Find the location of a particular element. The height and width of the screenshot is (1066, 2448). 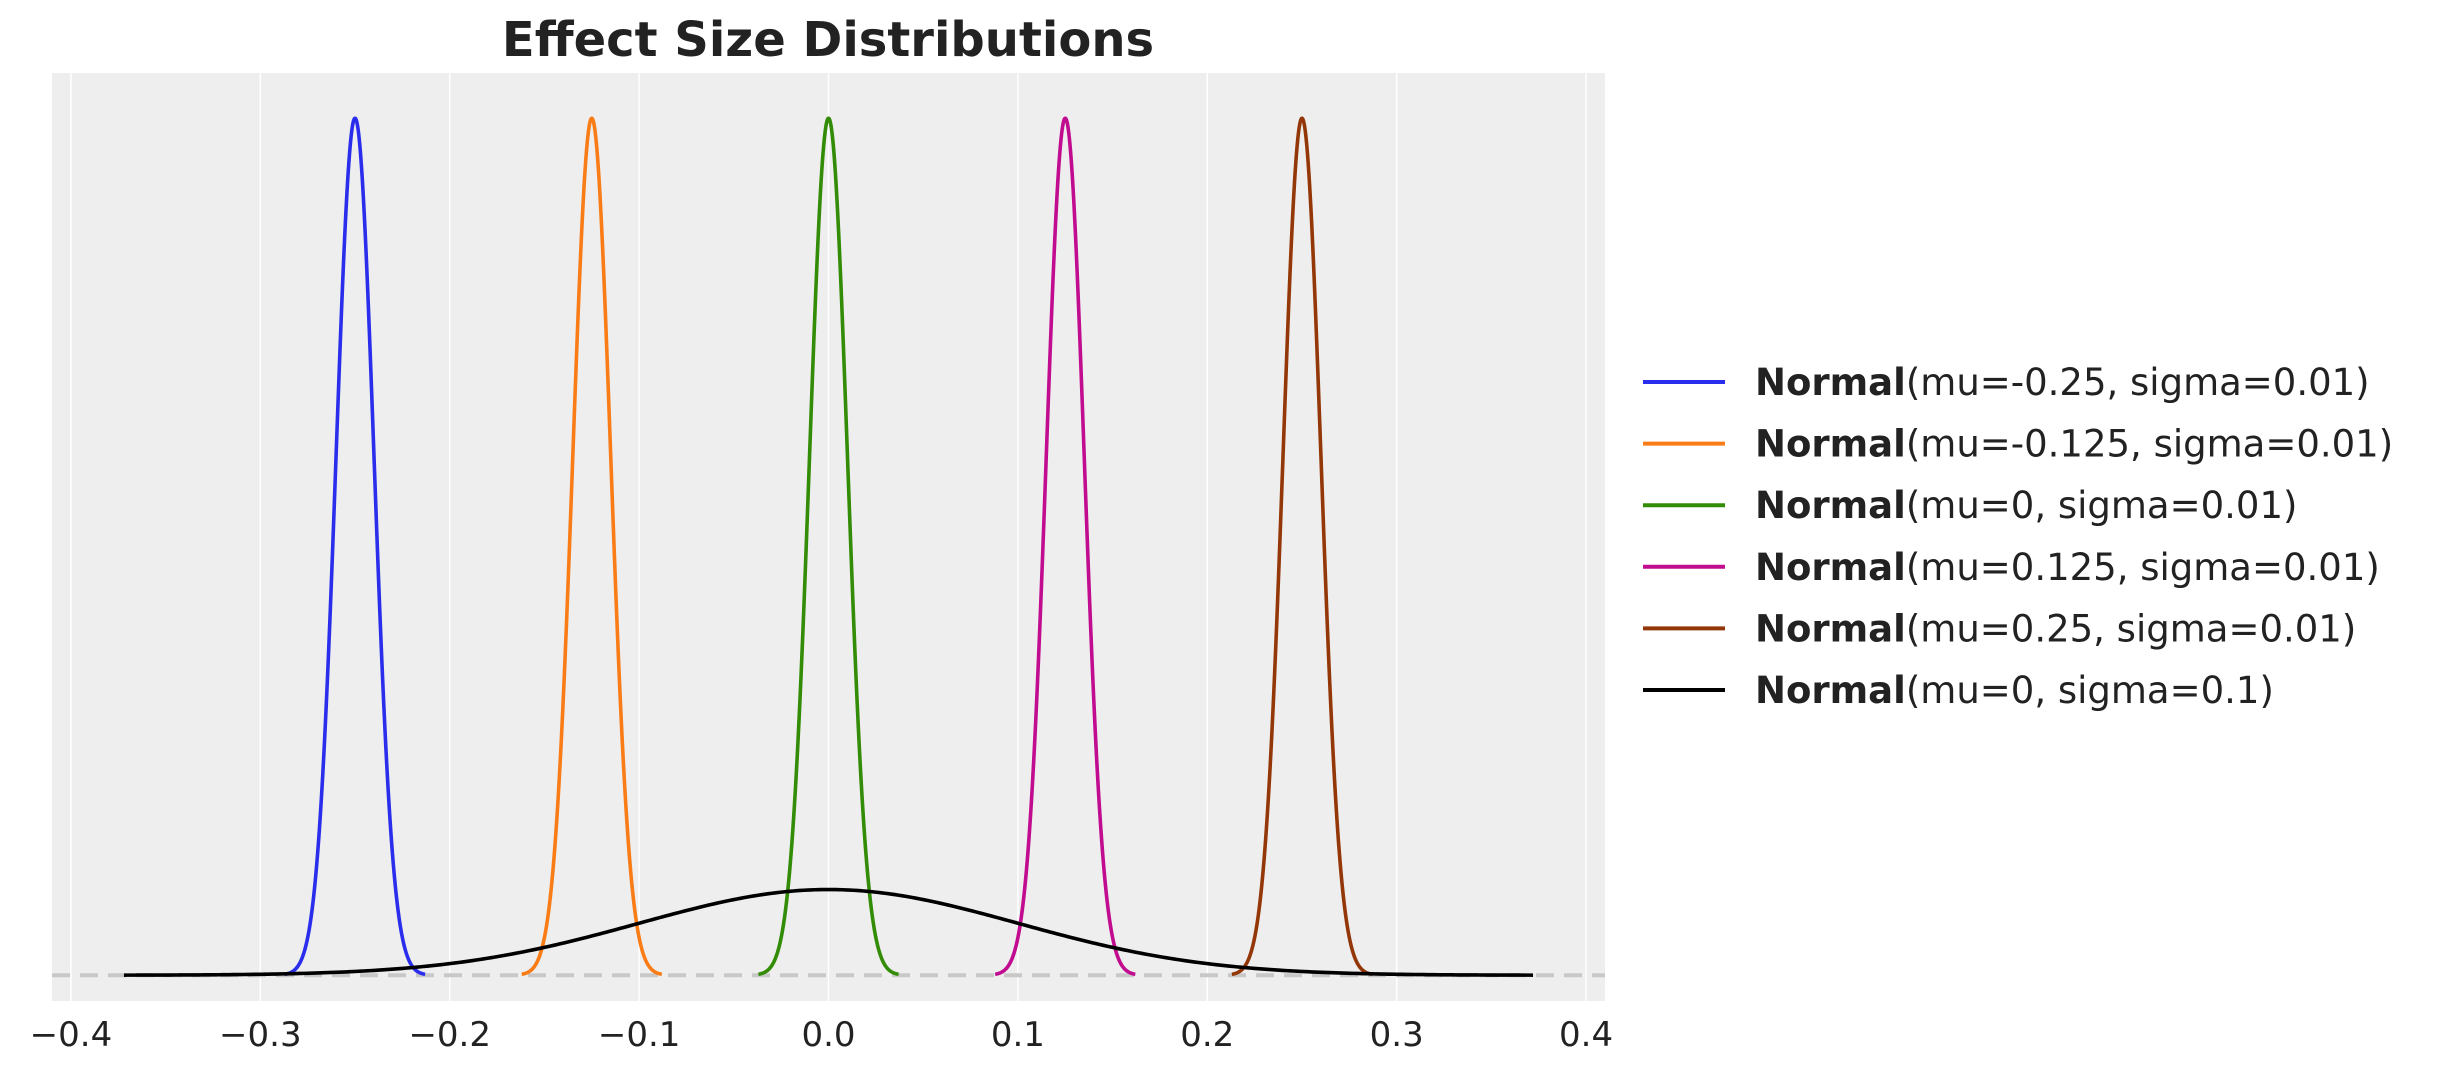

legend-label-params: (mu=0, sigma=0.01) is located at coordinates (2102, 505).